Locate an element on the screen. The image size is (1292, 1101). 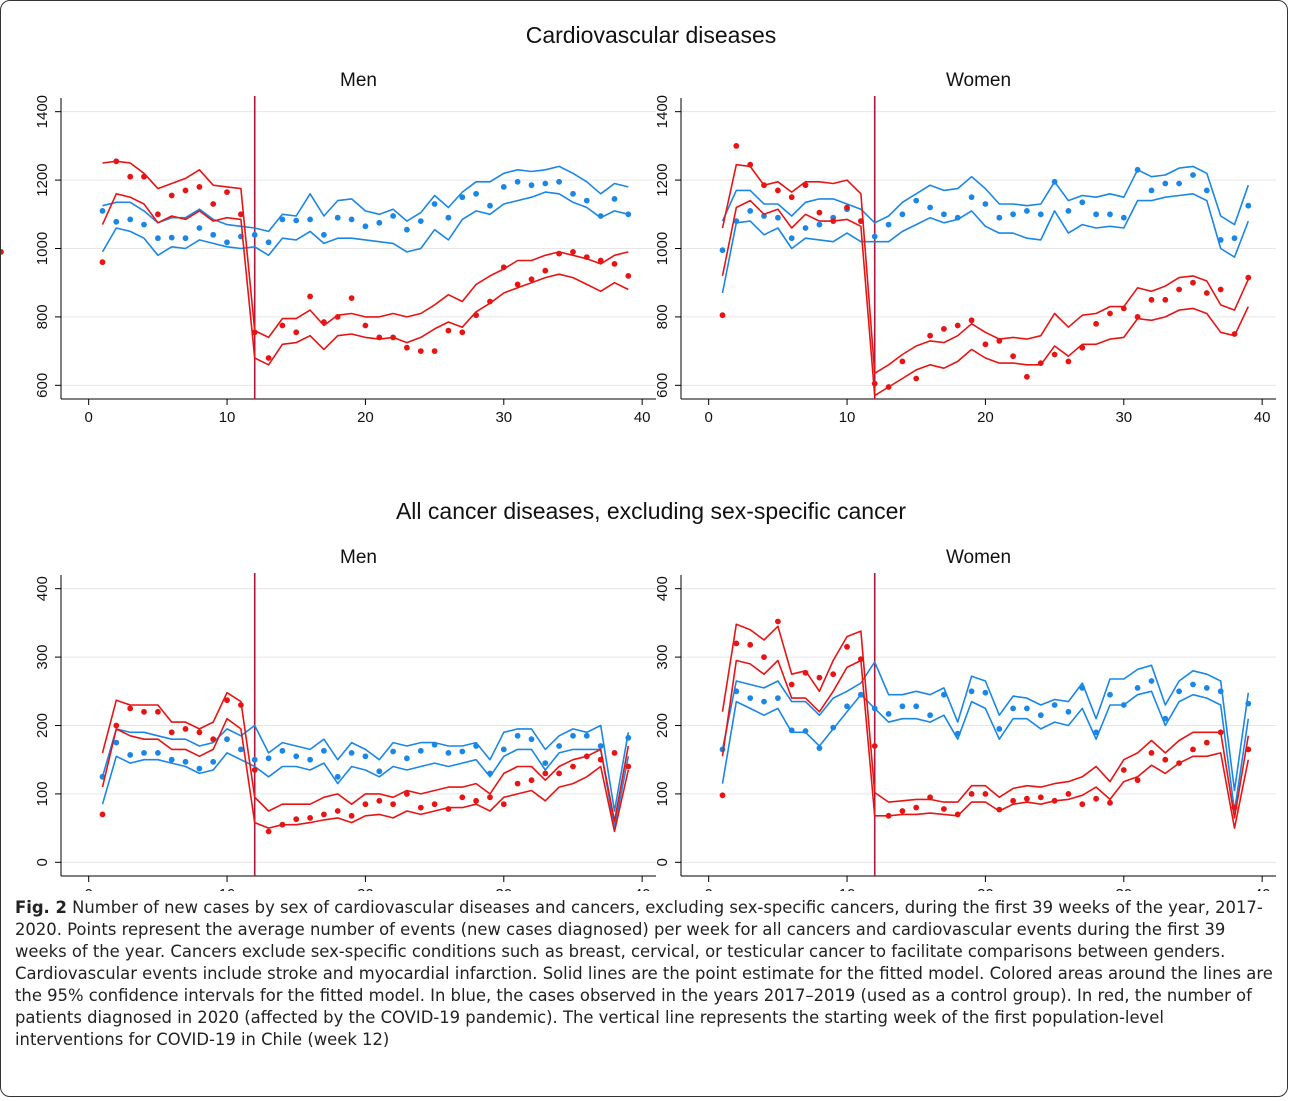
y-tick-label: 1200 is located at coordinates (42, 179).